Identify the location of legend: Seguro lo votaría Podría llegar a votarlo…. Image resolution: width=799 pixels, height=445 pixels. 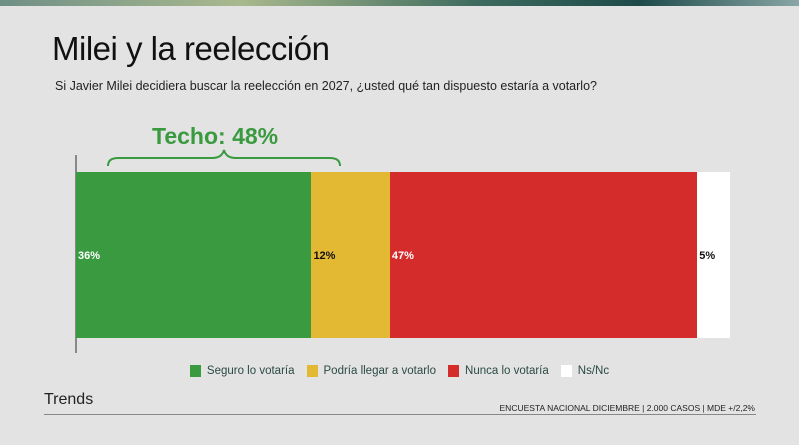
(399, 371).